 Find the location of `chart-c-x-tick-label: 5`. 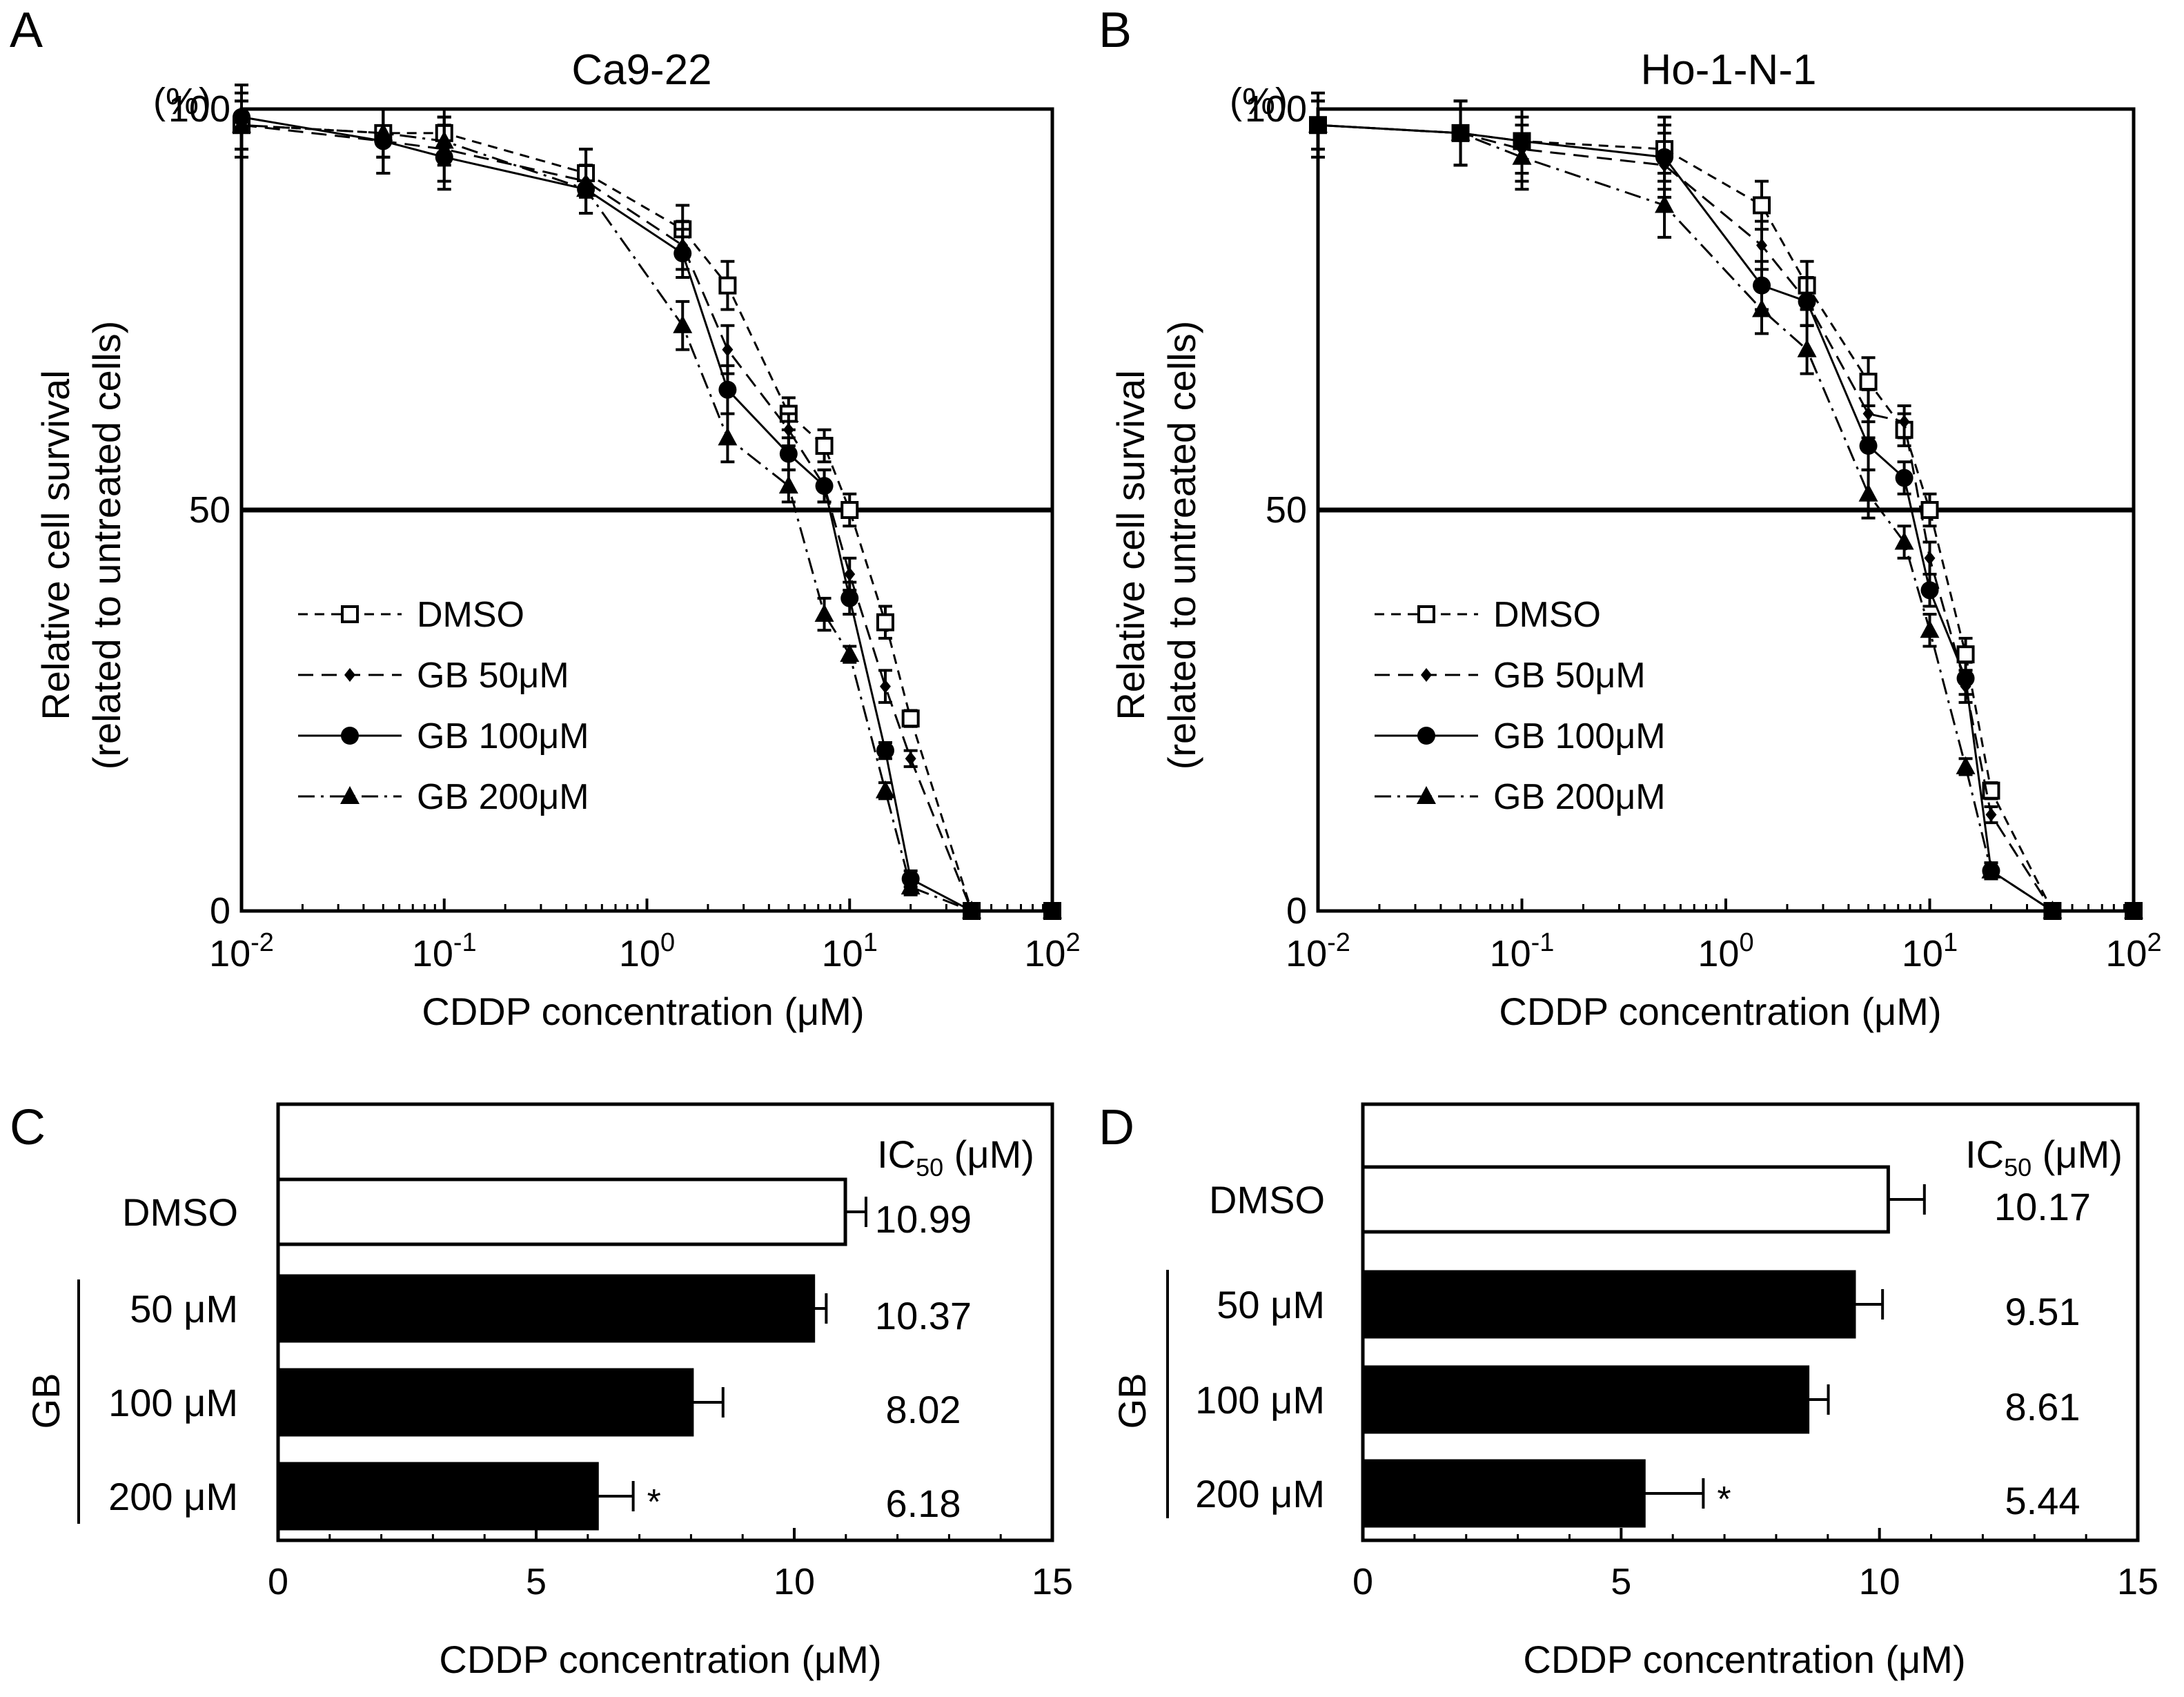

chart-c-x-tick-label: 5 is located at coordinates (536, 1581).